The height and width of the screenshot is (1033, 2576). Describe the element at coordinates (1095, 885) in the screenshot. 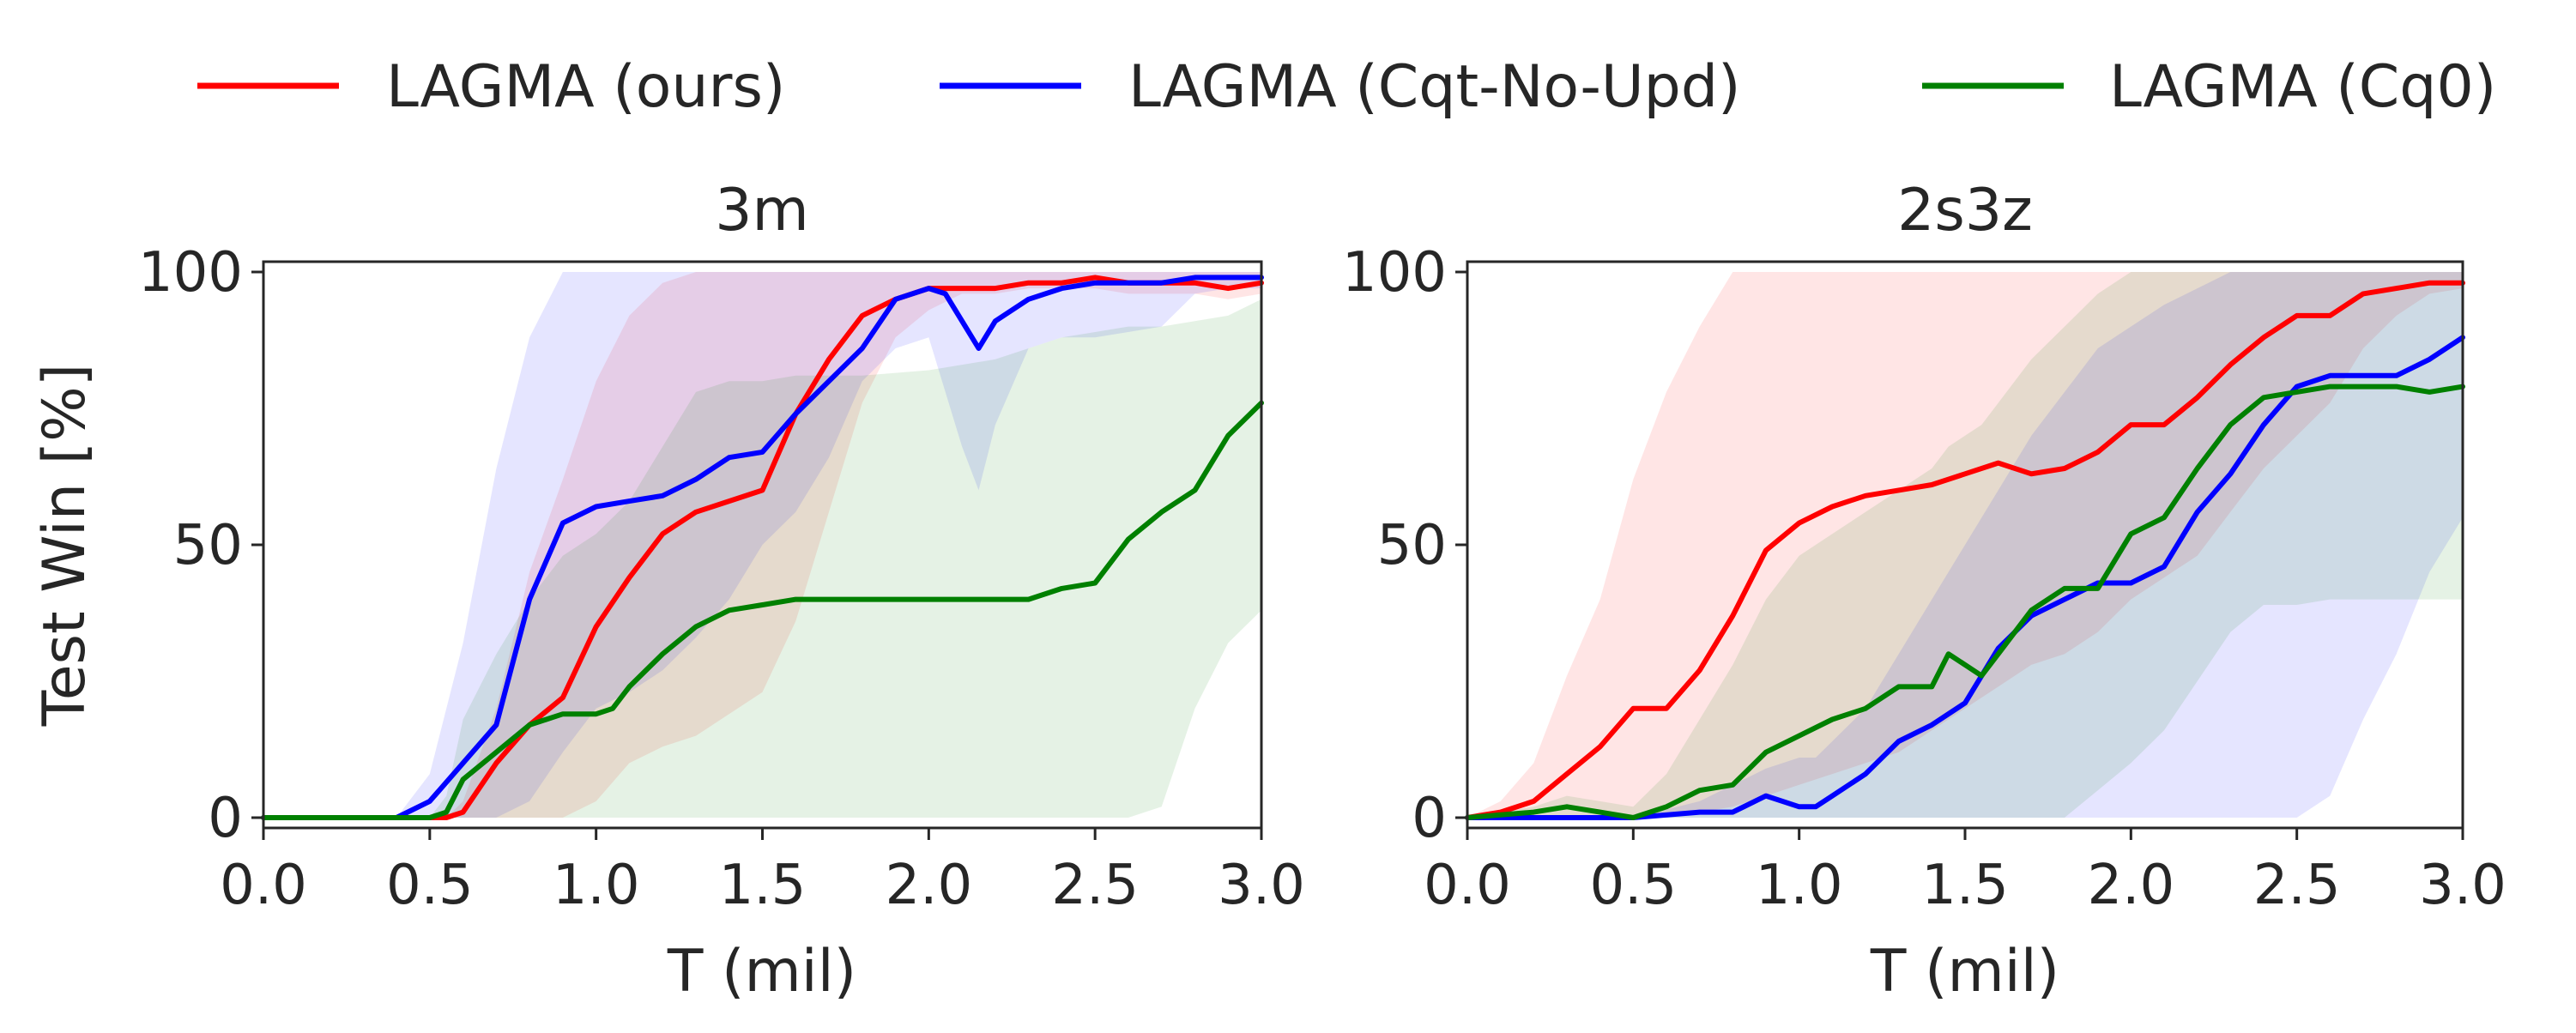

I see `x-tick-label-3m-5: 2.5` at that location.